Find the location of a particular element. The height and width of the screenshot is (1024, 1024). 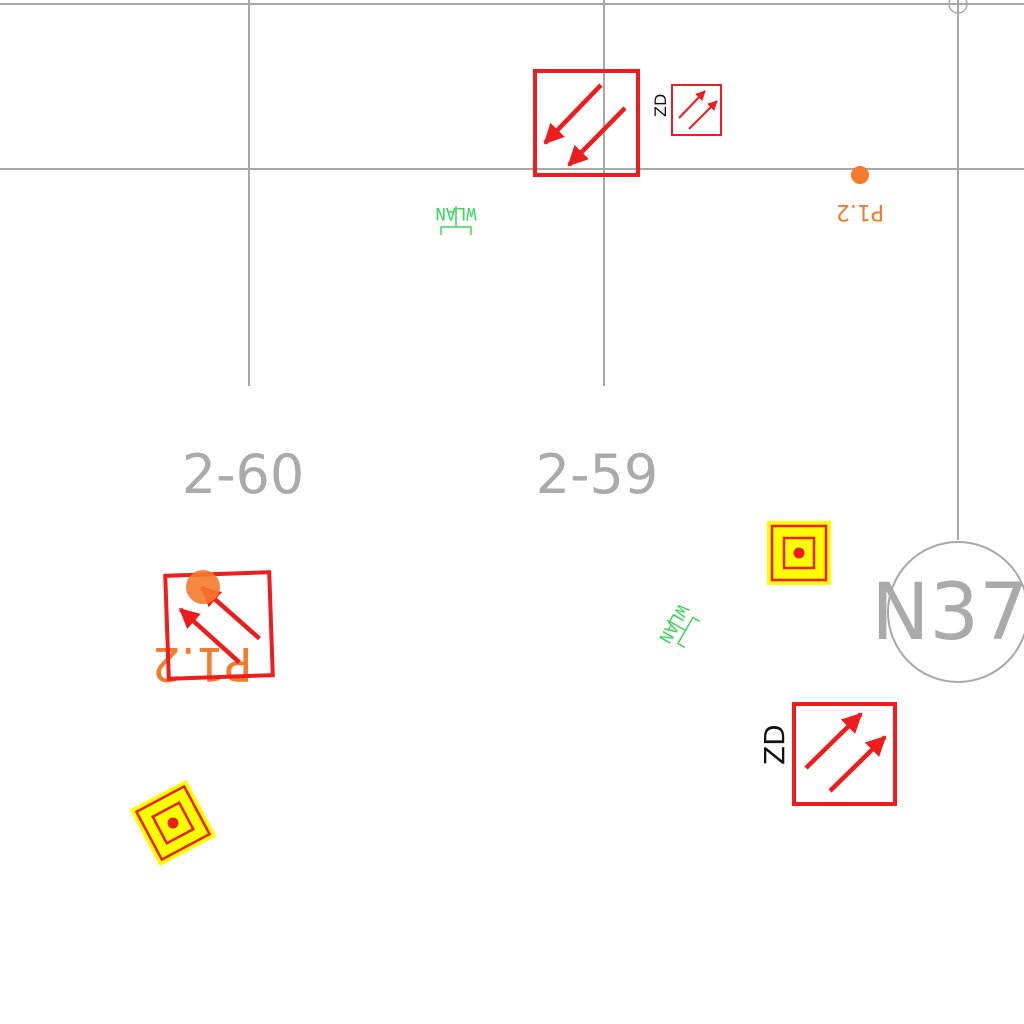

wlan-symbol-middle: WLAN is located at coordinates (677, 625).